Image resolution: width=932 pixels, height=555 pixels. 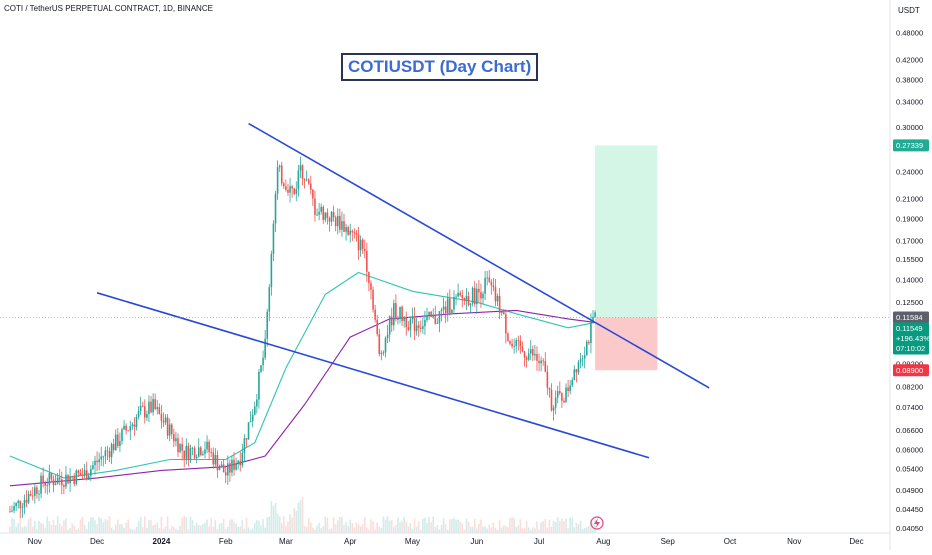 What do you see at coordinates (909, 241) in the screenshot?
I see `price-tick-label: 0.17000` at bounding box center [909, 241].